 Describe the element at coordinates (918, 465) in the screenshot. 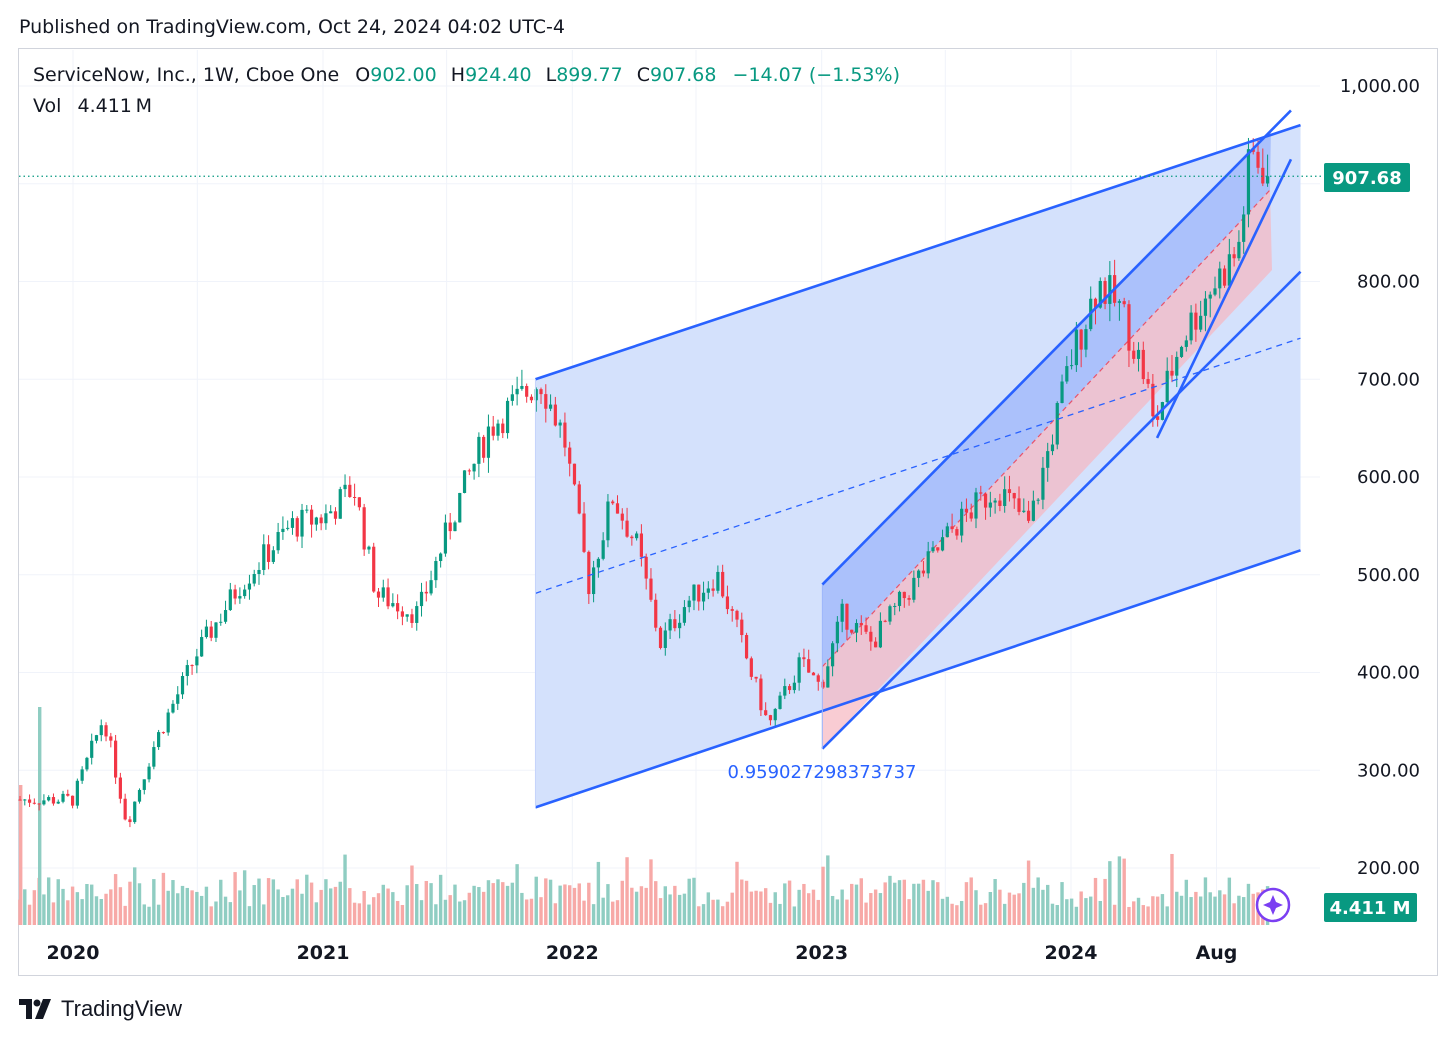

I see `outer-channel-median` at that location.